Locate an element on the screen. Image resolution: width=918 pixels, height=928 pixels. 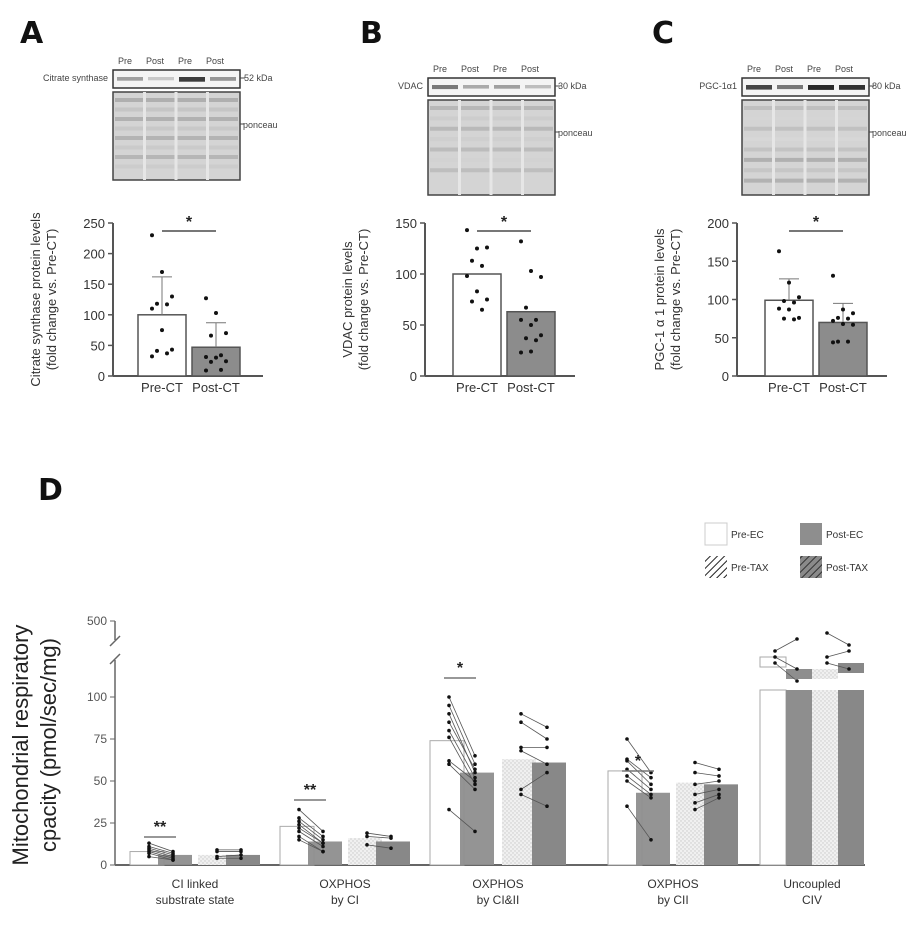
y-axis-title-line2: (fold change vs. Pre-CT) is located at coordinates (363, 300).